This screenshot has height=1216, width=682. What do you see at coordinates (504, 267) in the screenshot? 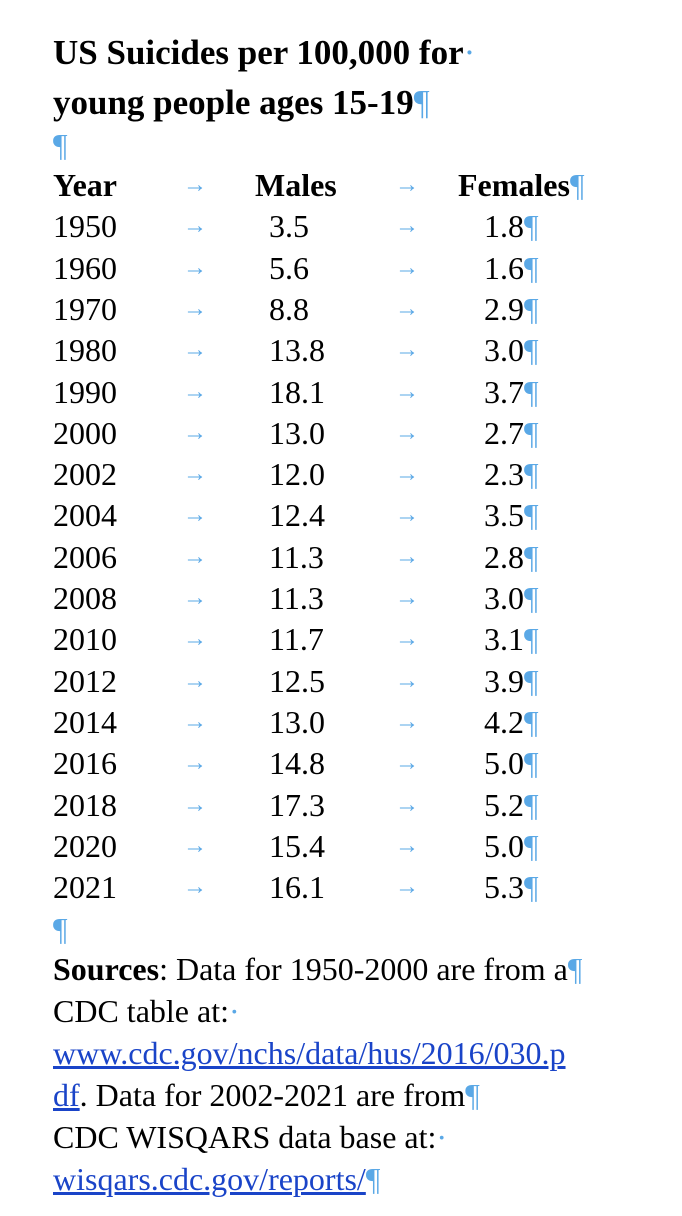
I see `females-cell: 1.6` at bounding box center [504, 267].